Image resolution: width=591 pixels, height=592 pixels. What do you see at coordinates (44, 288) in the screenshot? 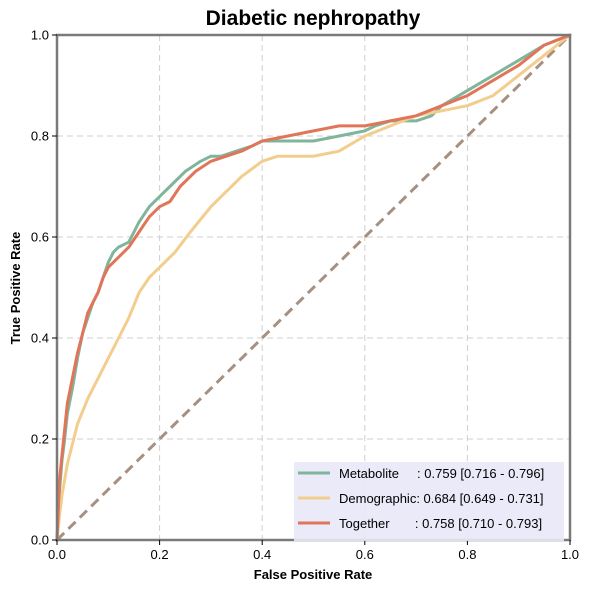
I see `y-axis-ticks: 0.0 0.2 0.4 0.6 0.8 1.0` at bounding box center [44, 288].